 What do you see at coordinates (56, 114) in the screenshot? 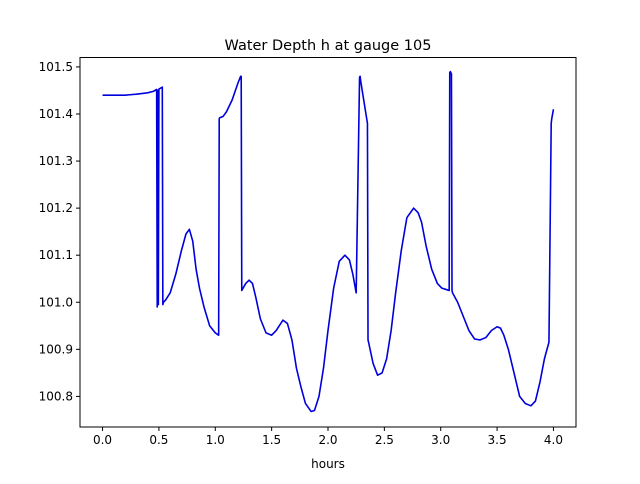
I see `y-tick-label: 101.4` at bounding box center [56, 114].